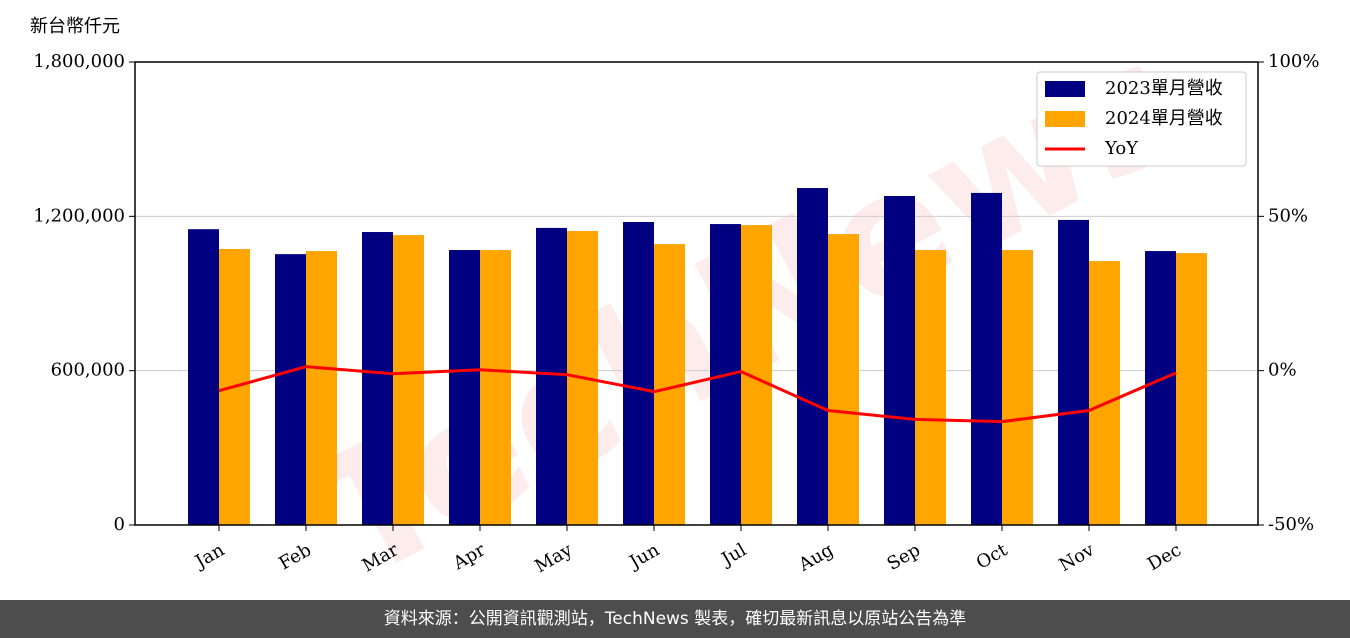 The image size is (1350, 638). Describe the element at coordinates (904, 556) in the screenshot. I see `x-tick-label: Sep` at that location.